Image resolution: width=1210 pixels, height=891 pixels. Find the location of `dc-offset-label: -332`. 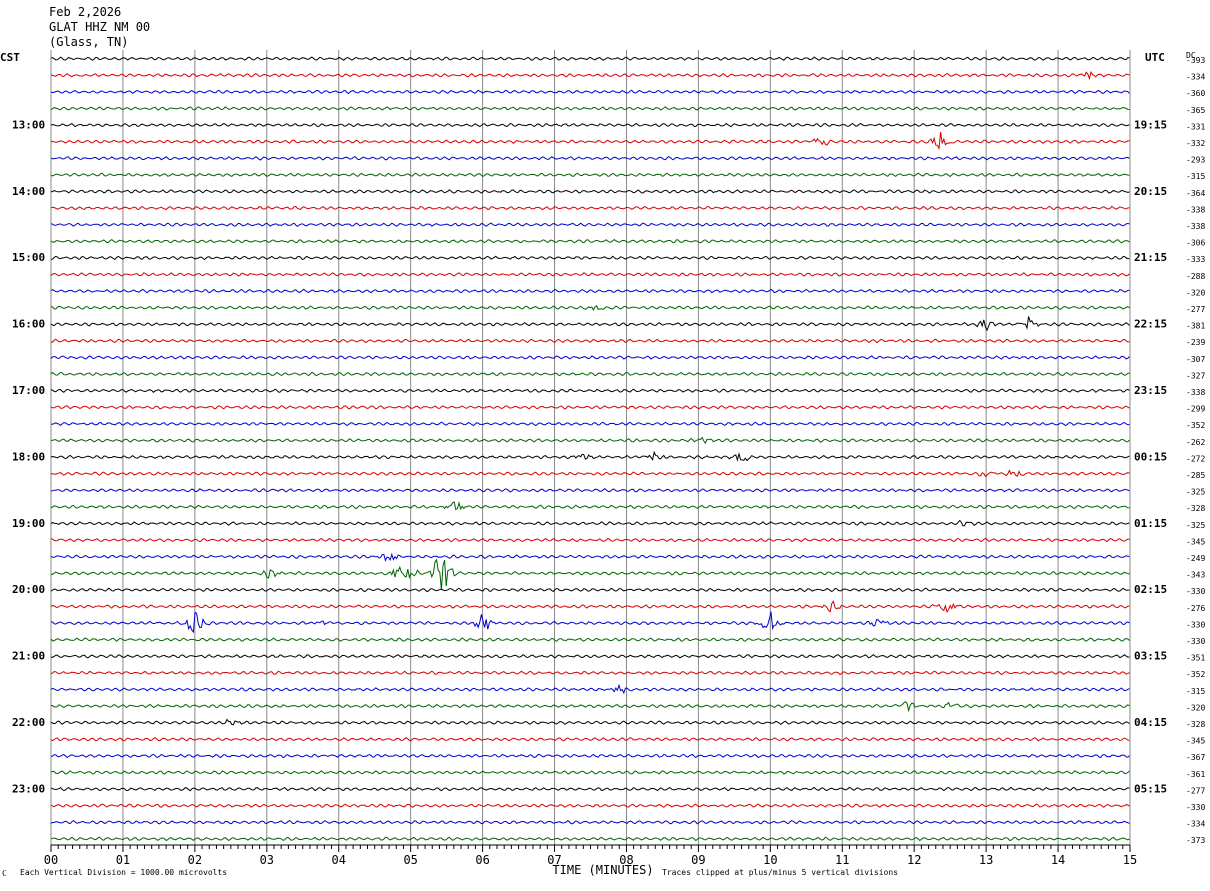

dc-offset-label: -332 is located at coordinates (1195, 143).